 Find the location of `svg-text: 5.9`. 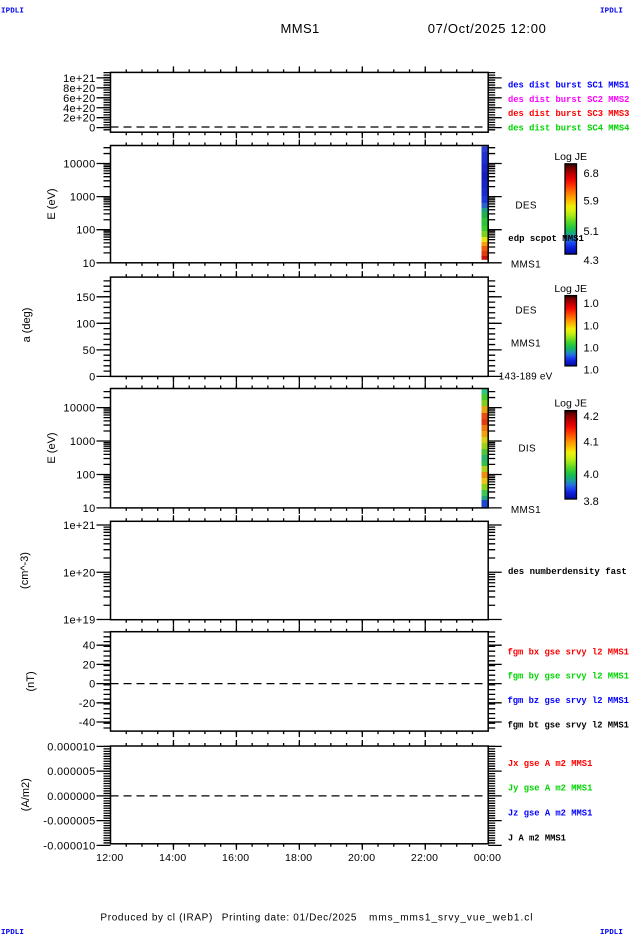

svg-text: 5.9 is located at coordinates (591, 201).